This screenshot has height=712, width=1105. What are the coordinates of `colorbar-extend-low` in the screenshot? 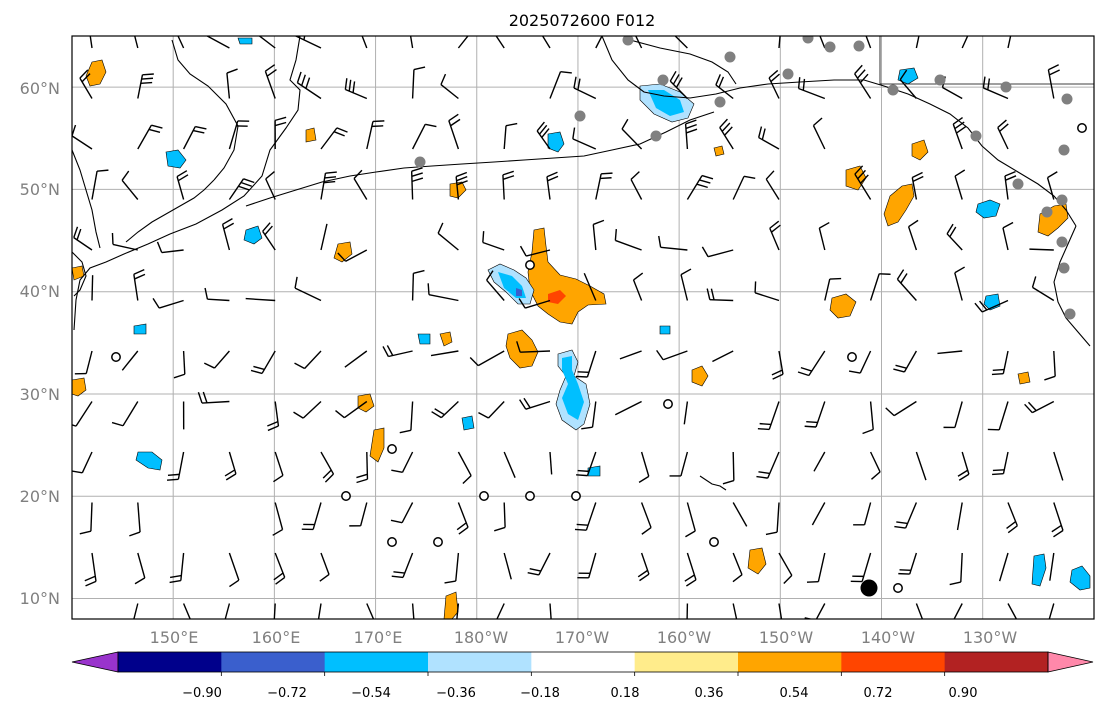 It's located at (95, 662).